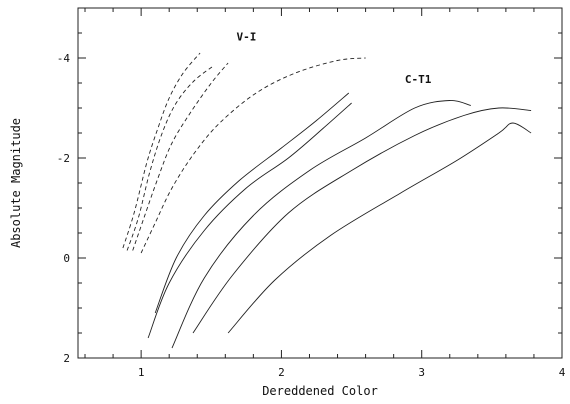 The height and width of the screenshot is (404, 570). Describe the element at coordinates (63, 158) in the screenshot. I see `y-tick-label: -2` at that location.